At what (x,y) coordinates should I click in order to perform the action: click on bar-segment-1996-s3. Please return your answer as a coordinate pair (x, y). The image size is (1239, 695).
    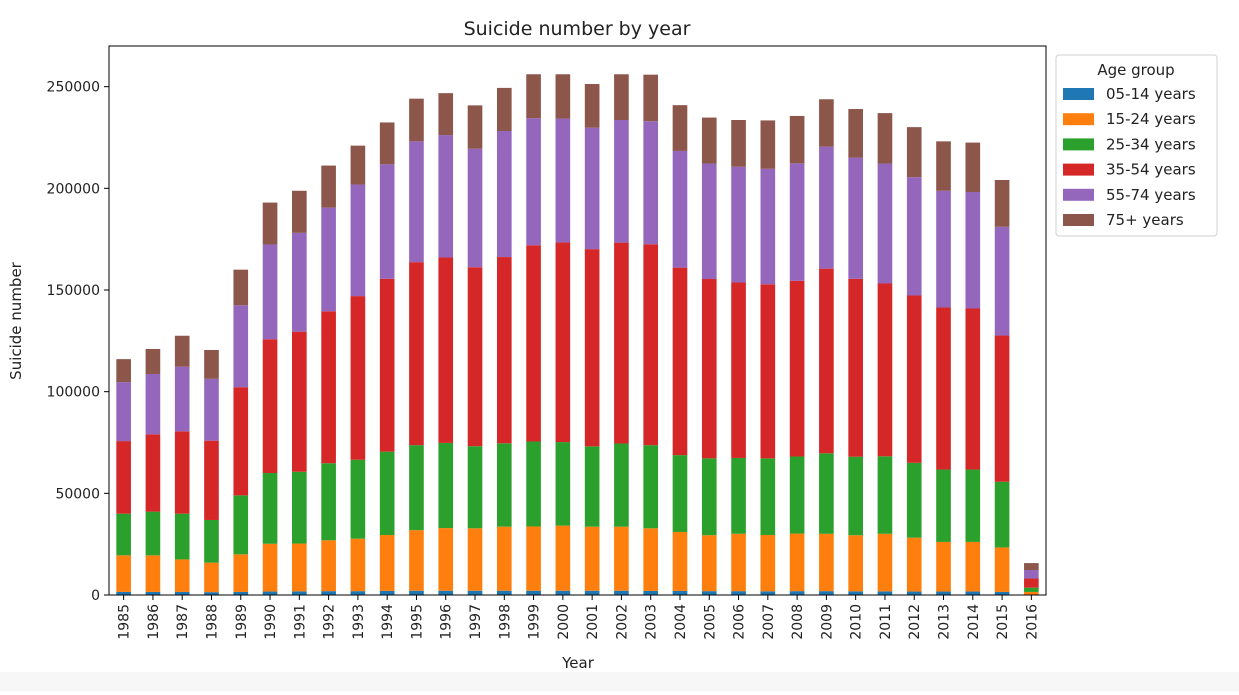
    Looking at the image, I should click on (445, 349).